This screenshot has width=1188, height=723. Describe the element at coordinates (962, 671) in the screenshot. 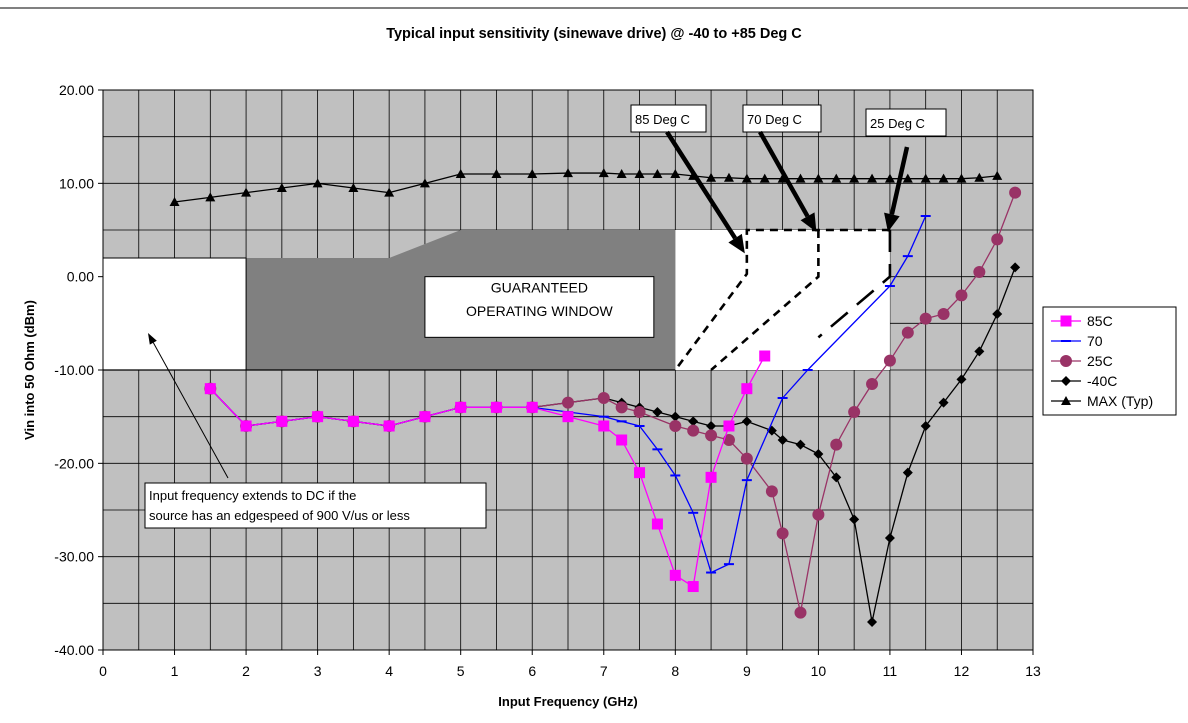

I see `x-tick-label: 12` at that location.